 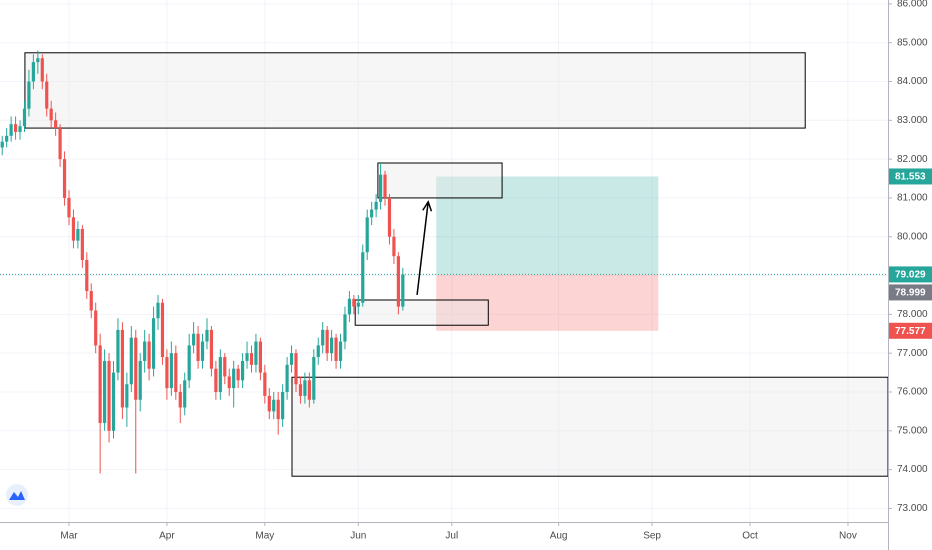 I want to click on y-tick-label: 75.000, so click(x=912, y=430).